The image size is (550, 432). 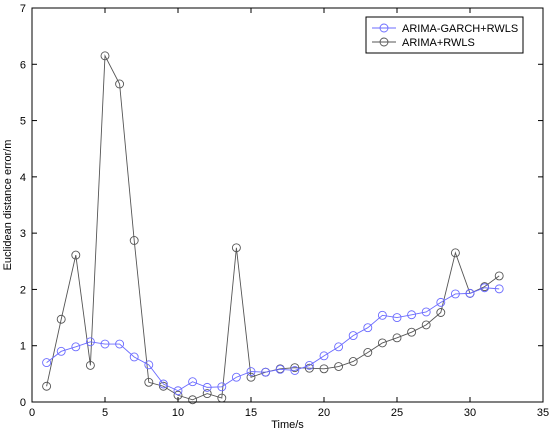 I want to click on y-tick-label: 0, so click(x=23, y=403).